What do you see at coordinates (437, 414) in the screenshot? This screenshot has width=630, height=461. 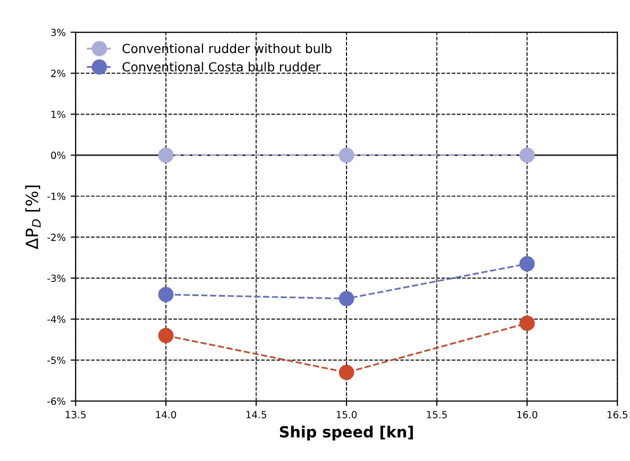 I see `x-tick-label: 15.5` at bounding box center [437, 414].